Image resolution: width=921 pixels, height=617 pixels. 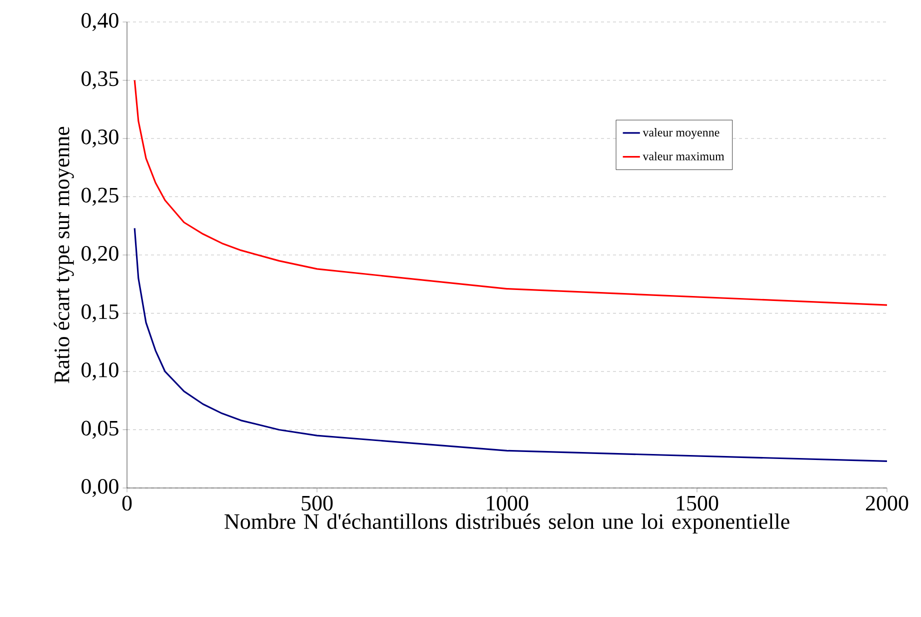 I want to click on x-tick-label: 0, so click(x=127, y=503).